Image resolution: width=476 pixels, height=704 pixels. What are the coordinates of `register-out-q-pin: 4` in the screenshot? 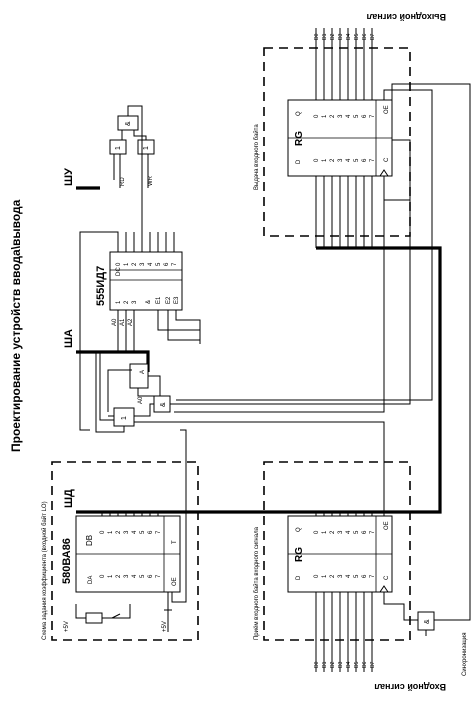 It's located at (349, 116).